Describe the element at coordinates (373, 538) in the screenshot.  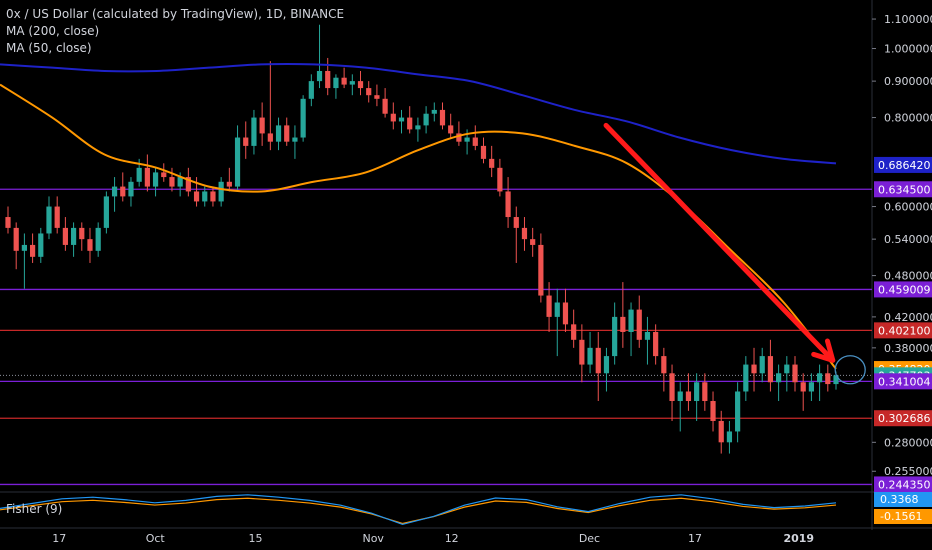
I see `x-tick-label: Nov` at that location.